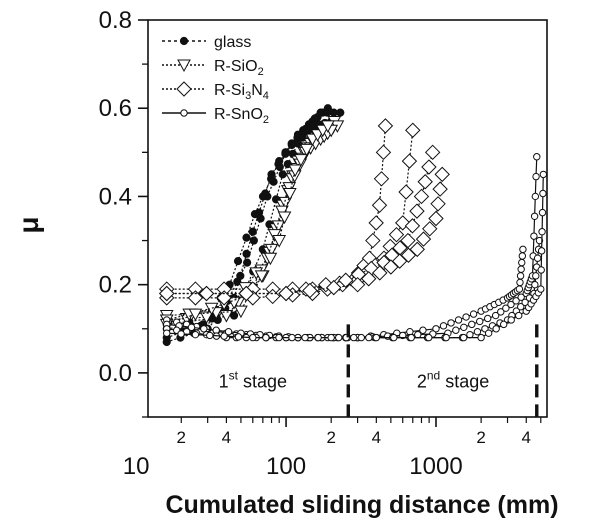 This screenshot has width=599, height=524. I want to click on y-tick-label: 0.6, so click(115, 108).